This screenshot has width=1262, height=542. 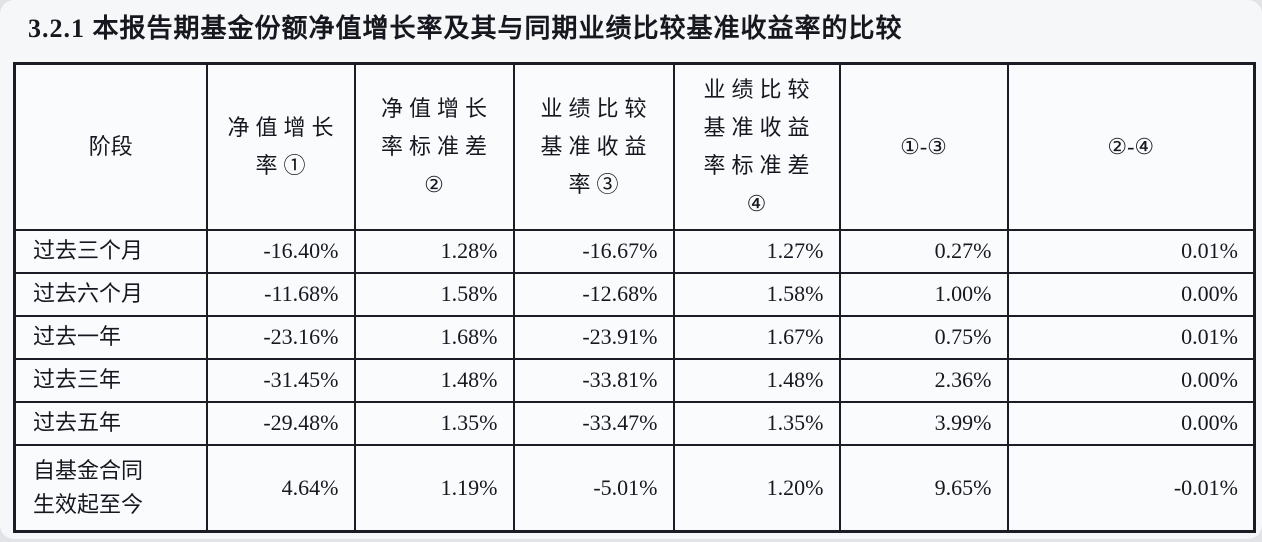 What do you see at coordinates (593, 337) in the screenshot?
I see `cell-benchmark-return: -23.91%` at bounding box center [593, 337].